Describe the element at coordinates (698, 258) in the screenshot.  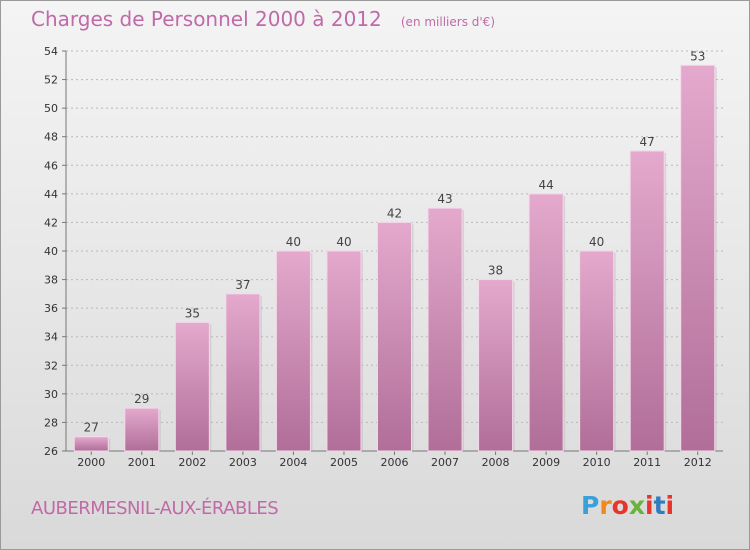
I see `bar-2012` at that location.